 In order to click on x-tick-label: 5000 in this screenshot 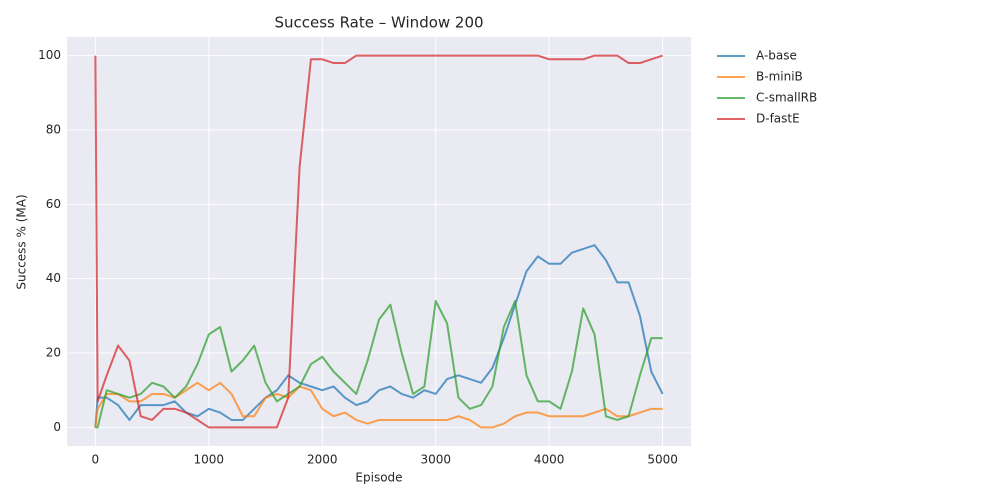, I will do `click(662, 460)`.